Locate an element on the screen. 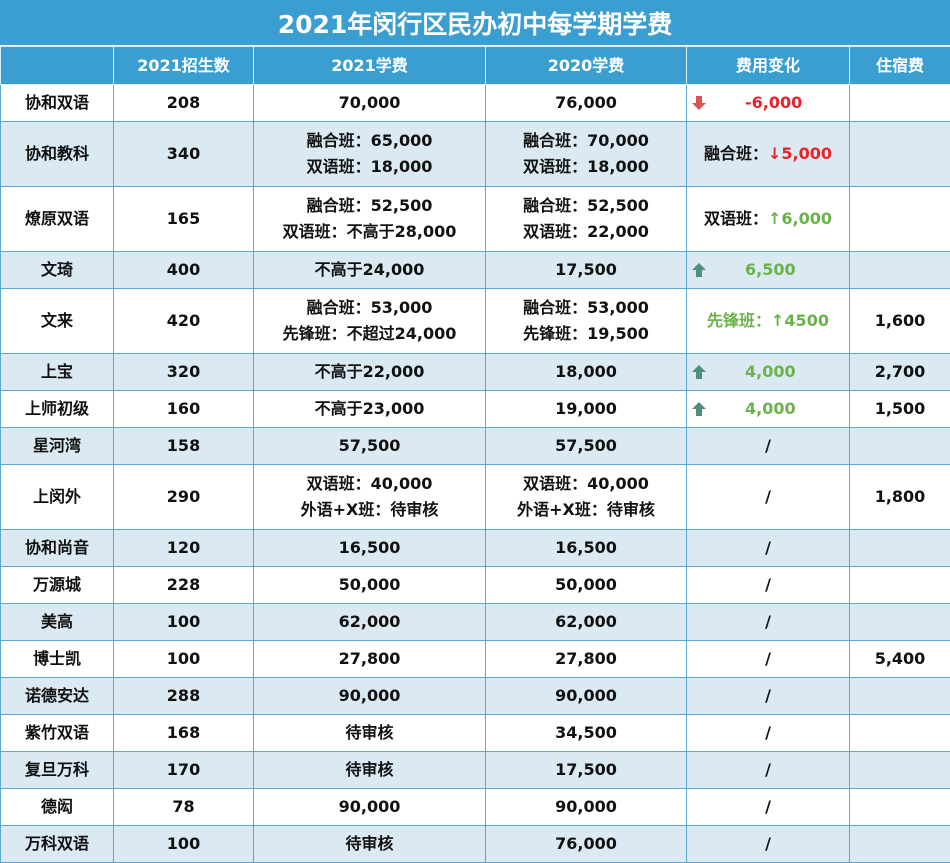  header-enroll-2021: 2021招生数 is located at coordinates (183, 65).